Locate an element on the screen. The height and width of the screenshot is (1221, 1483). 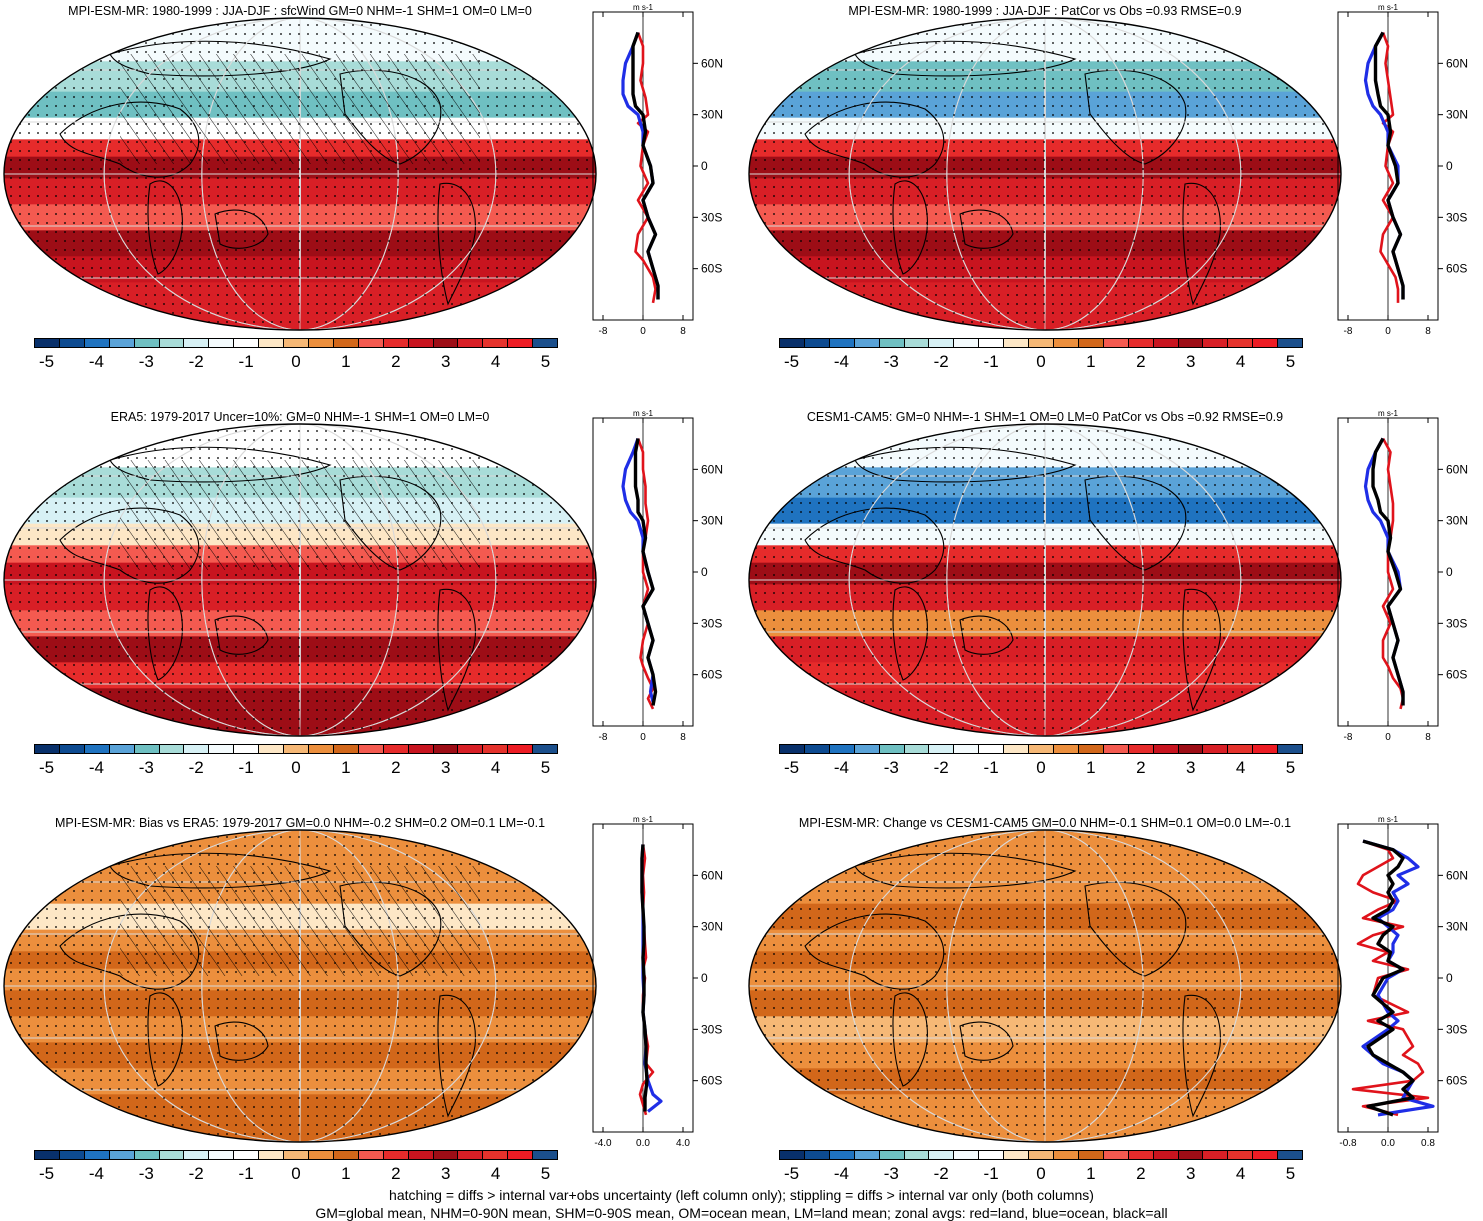
x-tick-label: 0.0 is located at coordinates (1388, 1143).